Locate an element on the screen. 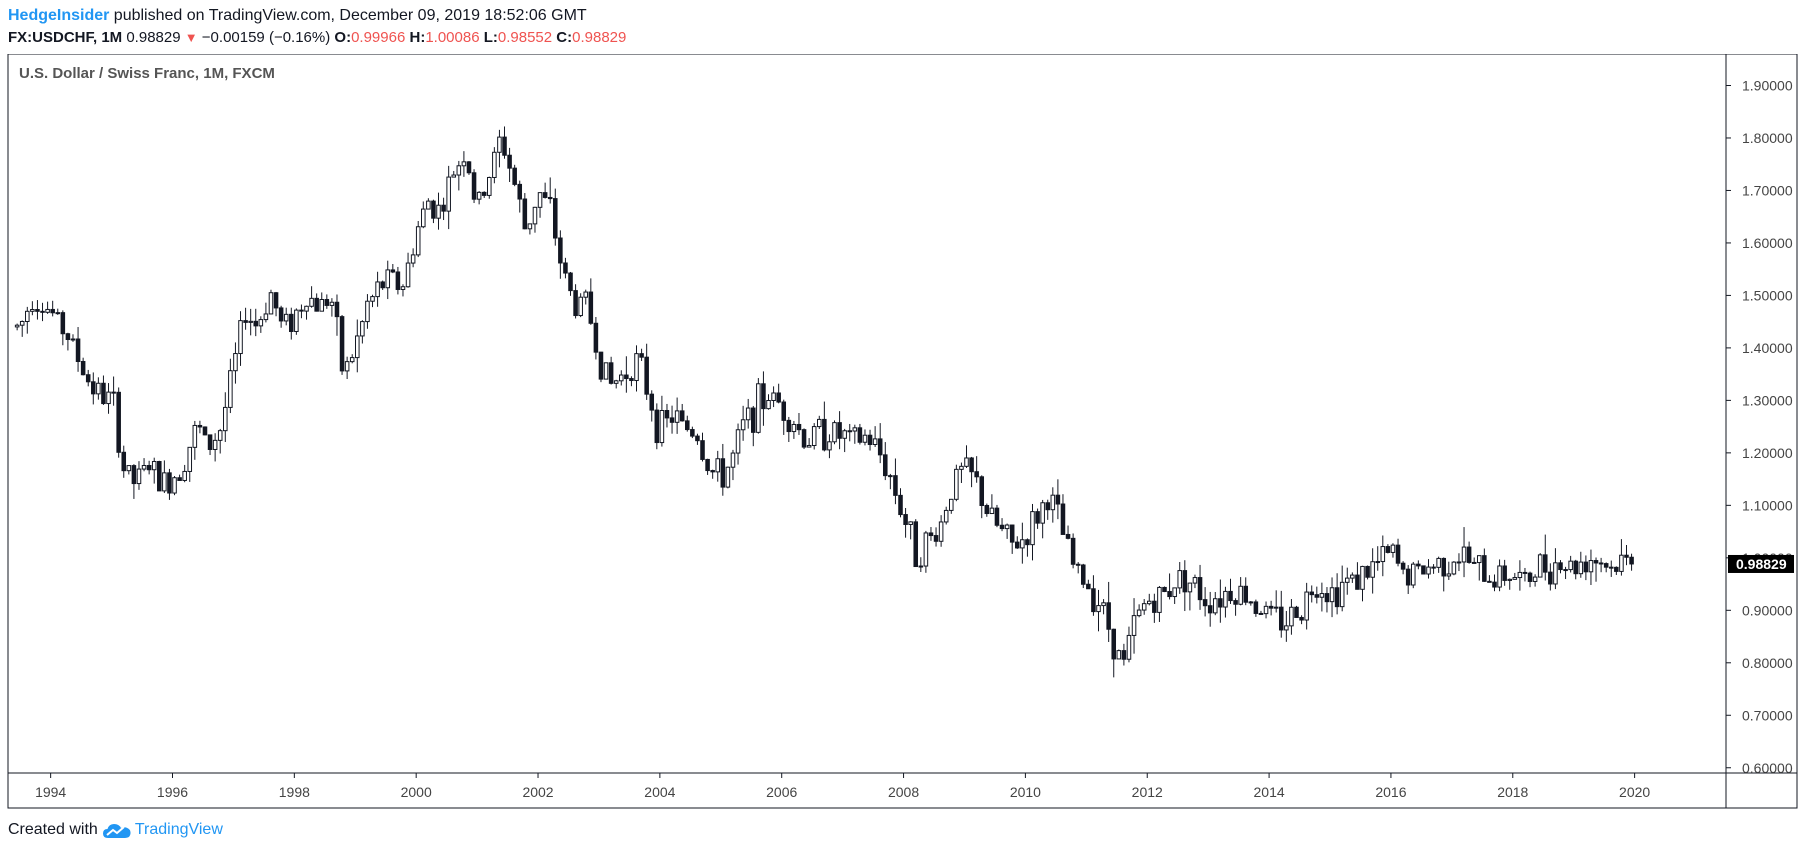 The image size is (1805, 854). price-change: −0.00159 (−0.16%) is located at coordinates (266, 37).